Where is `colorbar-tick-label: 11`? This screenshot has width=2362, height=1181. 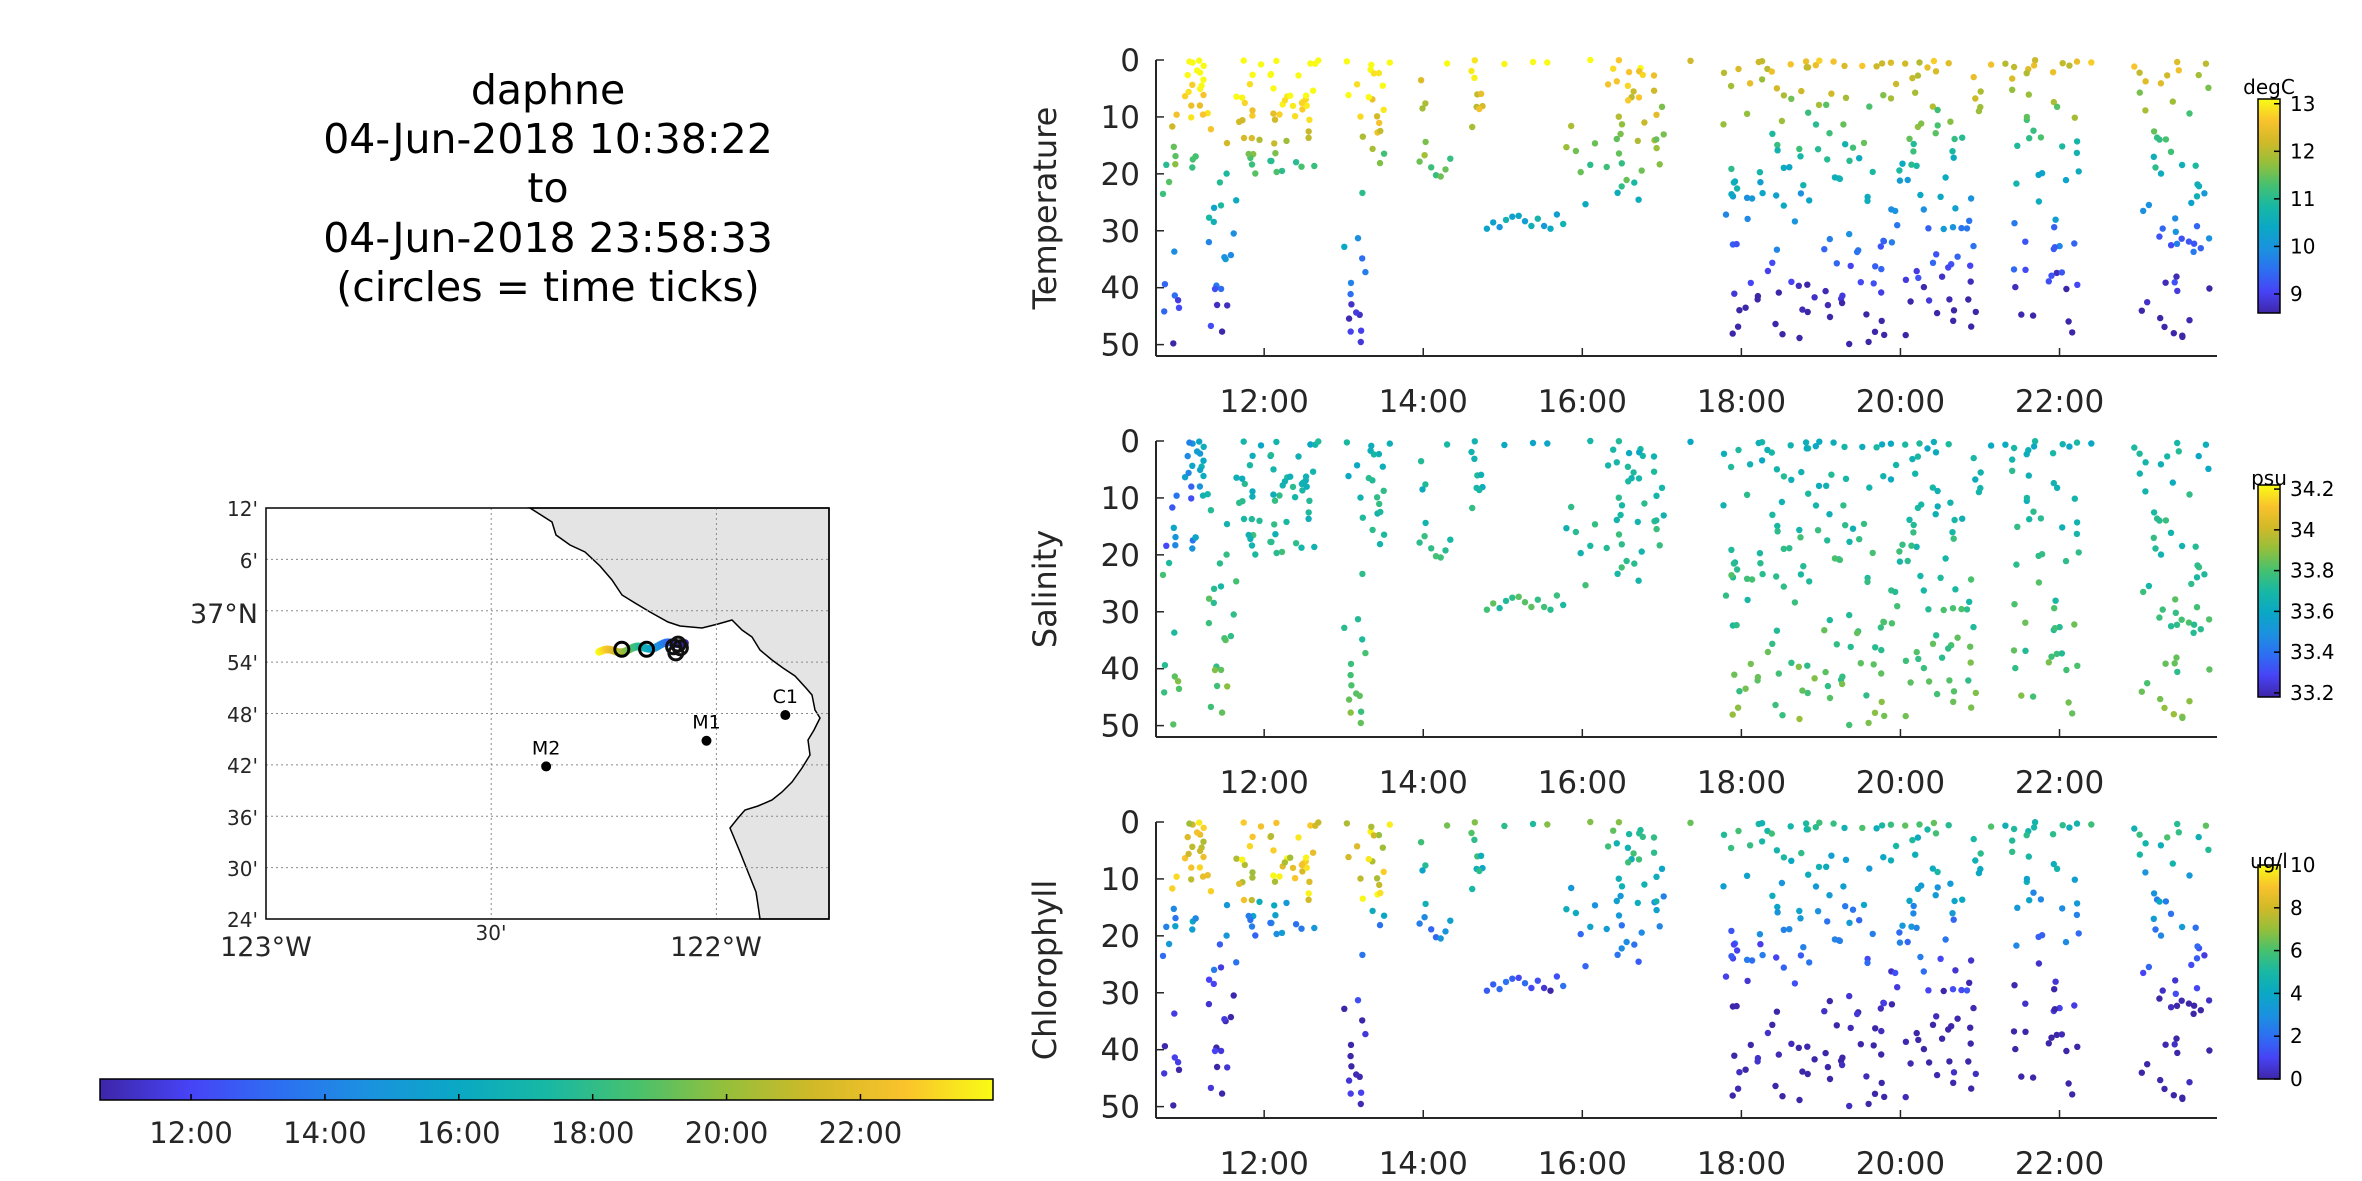 colorbar-tick-label: 11 is located at coordinates (2302, 199).